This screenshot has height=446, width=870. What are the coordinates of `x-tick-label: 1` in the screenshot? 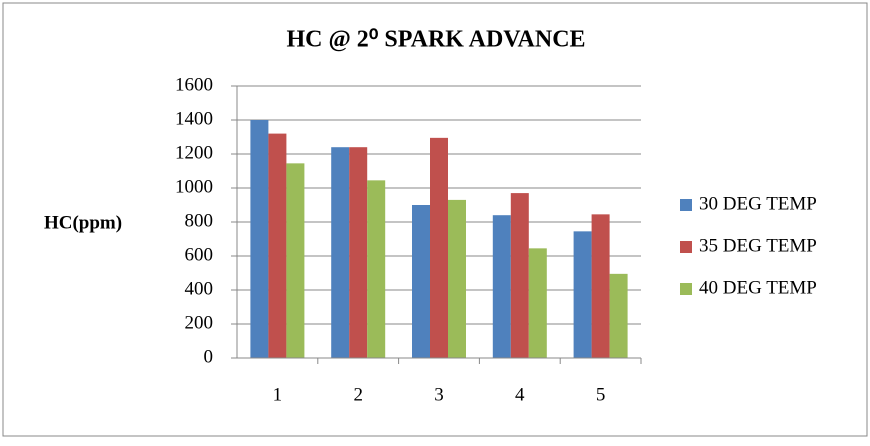 It's located at (278, 394).